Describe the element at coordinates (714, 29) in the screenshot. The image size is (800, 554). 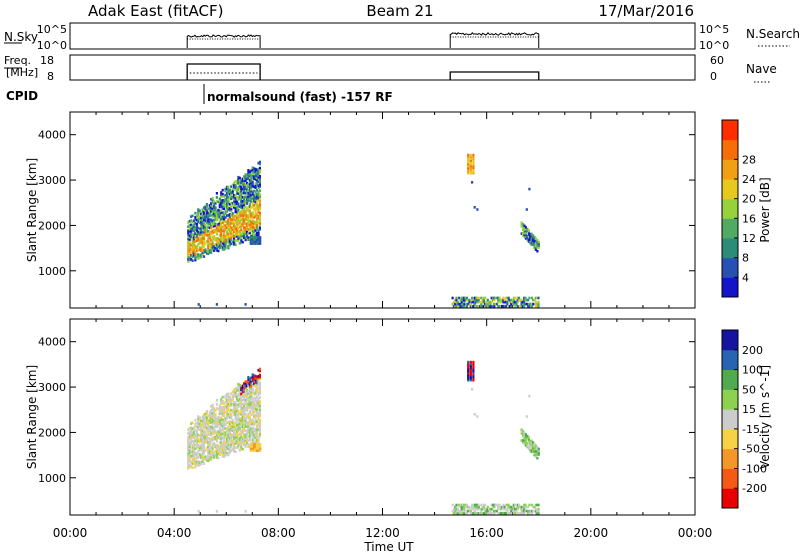
I see `sky-right-tick-high: 10^5` at that location.